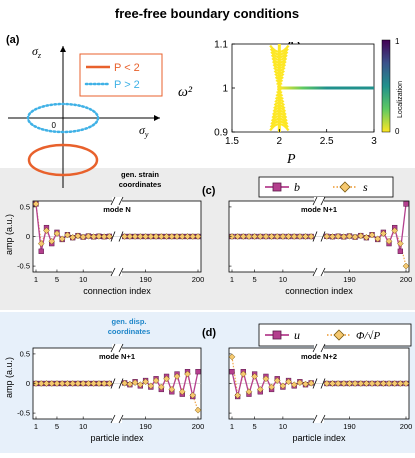 The width and height of the screenshot is (415, 458). I want to click on strain-label-line1: gen. strain, so click(140, 174).